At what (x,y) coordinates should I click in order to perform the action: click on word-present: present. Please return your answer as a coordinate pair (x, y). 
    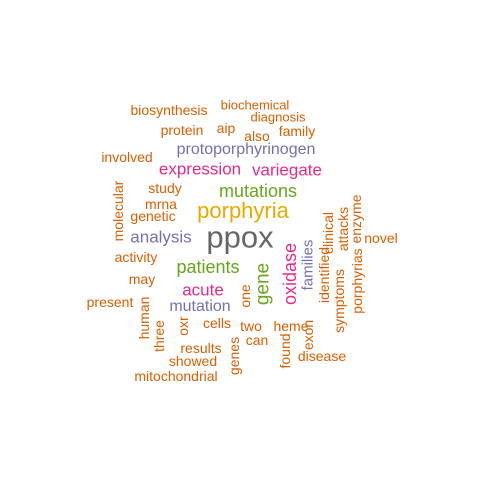
    Looking at the image, I should click on (110, 302).